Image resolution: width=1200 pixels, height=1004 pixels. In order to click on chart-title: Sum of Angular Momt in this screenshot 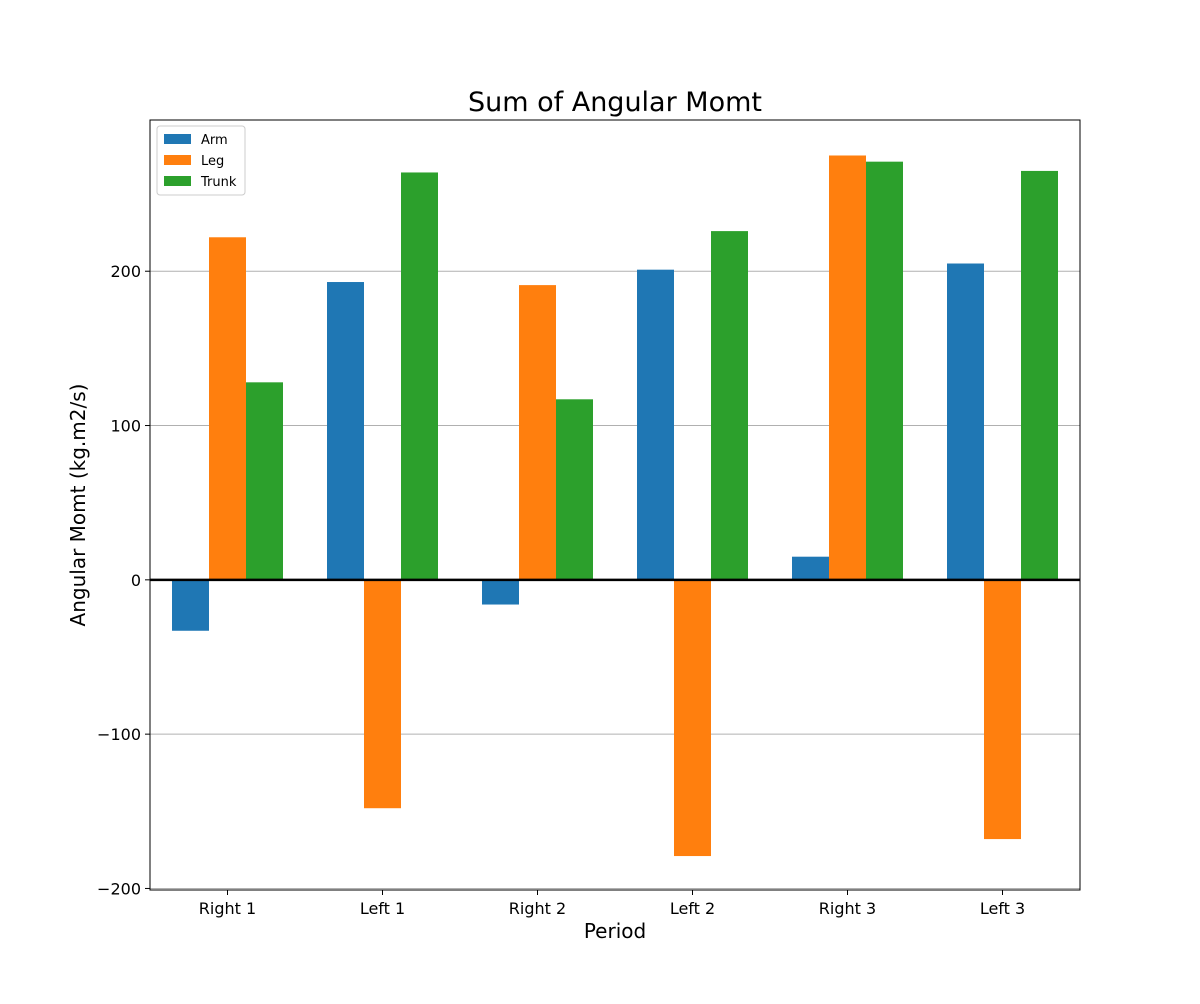, I will do `click(615, 102)`.